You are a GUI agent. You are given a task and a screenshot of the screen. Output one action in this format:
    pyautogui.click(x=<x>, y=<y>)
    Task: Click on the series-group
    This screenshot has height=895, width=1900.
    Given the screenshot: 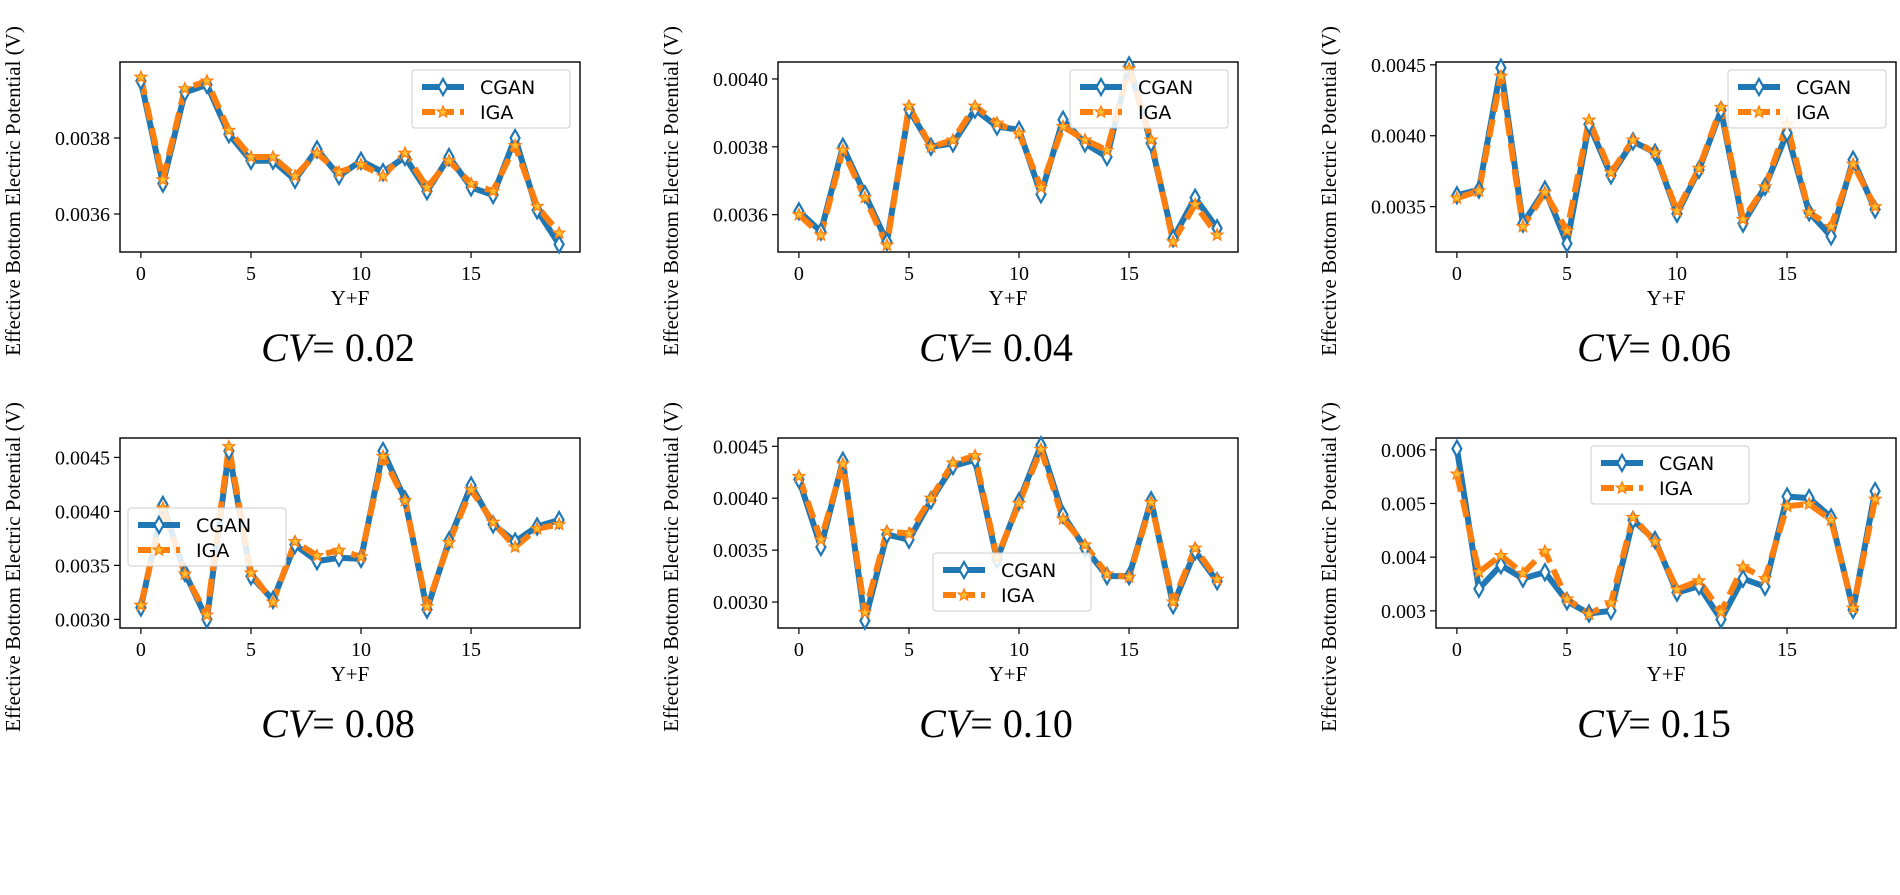 What is the action you would take?
    pyautogui.click(x=348, y=533)
    